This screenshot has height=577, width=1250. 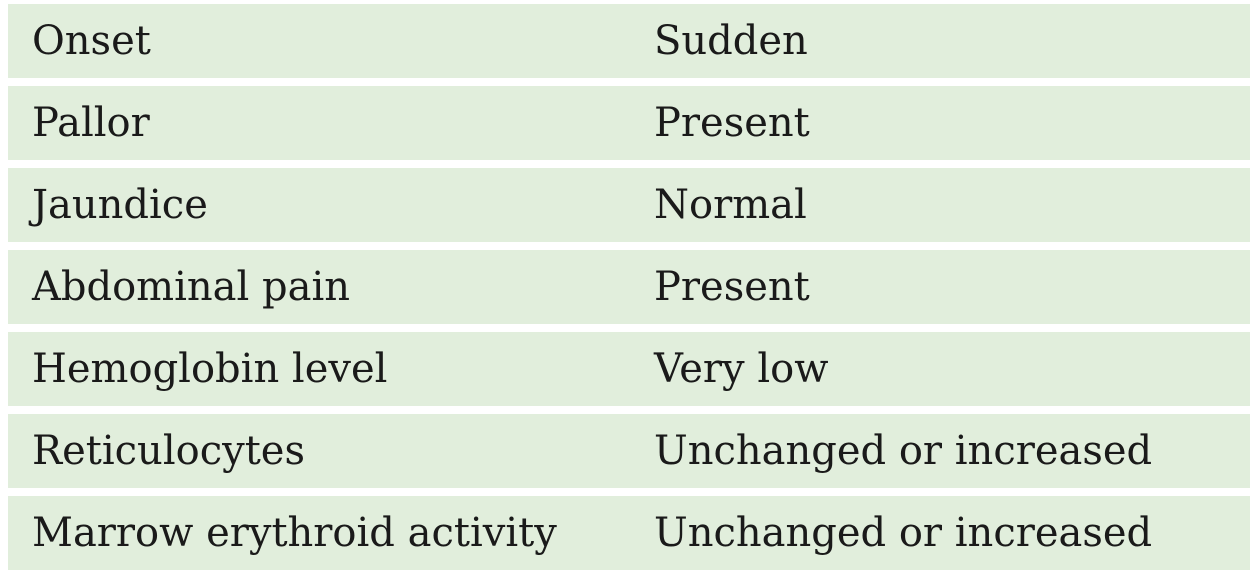 What do you see at coordinates (91, 123) in the screenshot?
I see `row-label: Pallor` at bounding box center [91, 123].